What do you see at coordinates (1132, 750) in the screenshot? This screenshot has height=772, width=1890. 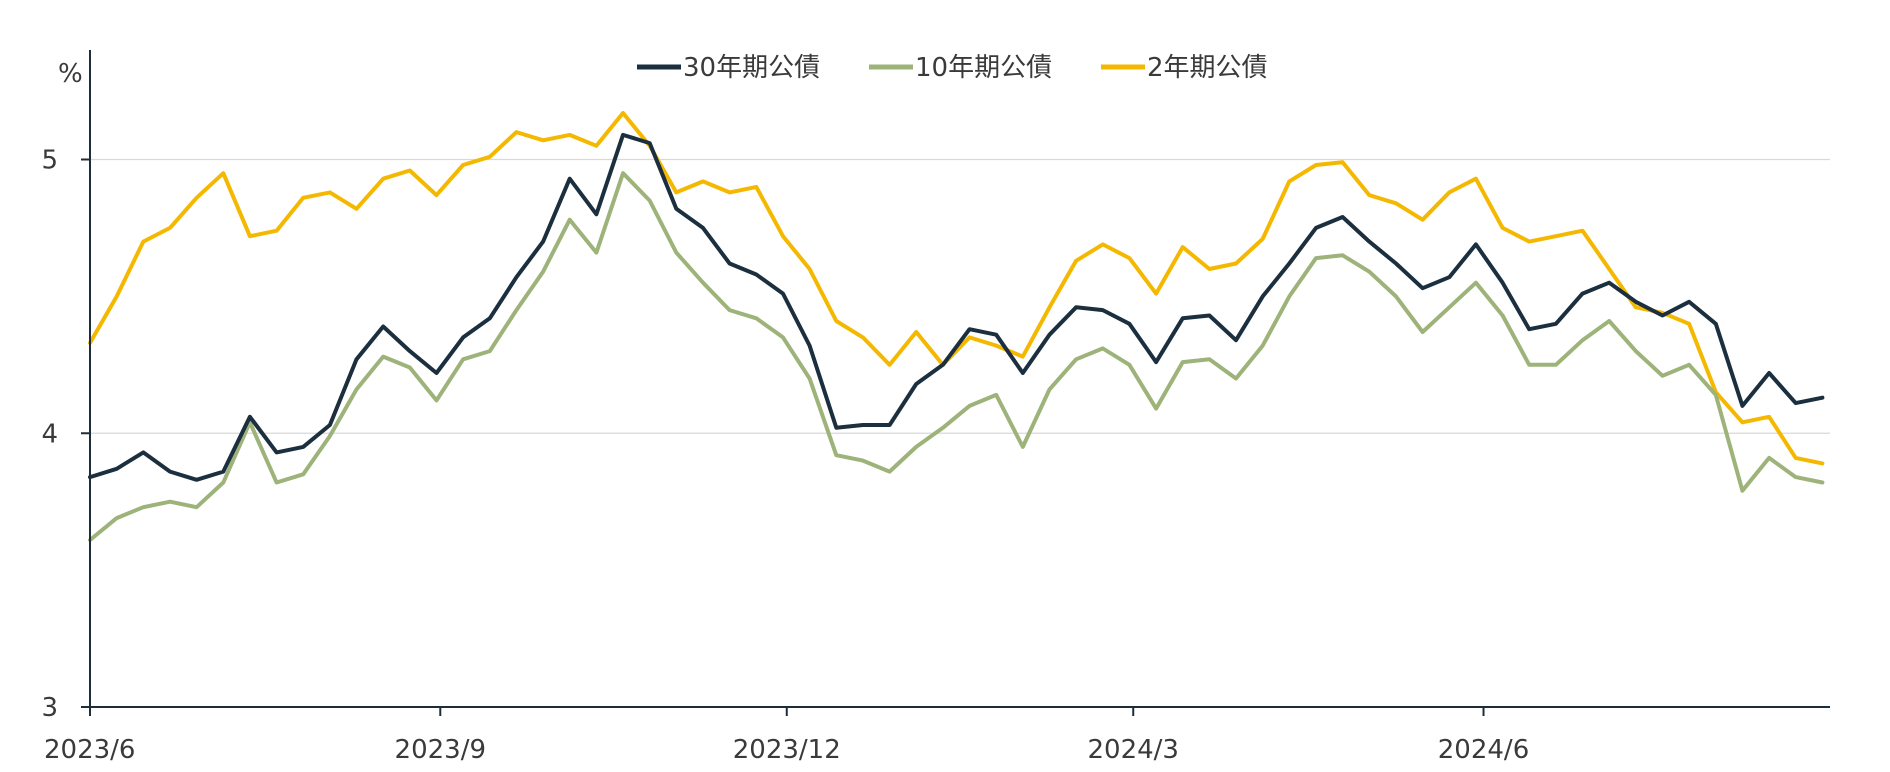 I see `x-tick-label: 2024/3` at bounding box center [1132, 750].